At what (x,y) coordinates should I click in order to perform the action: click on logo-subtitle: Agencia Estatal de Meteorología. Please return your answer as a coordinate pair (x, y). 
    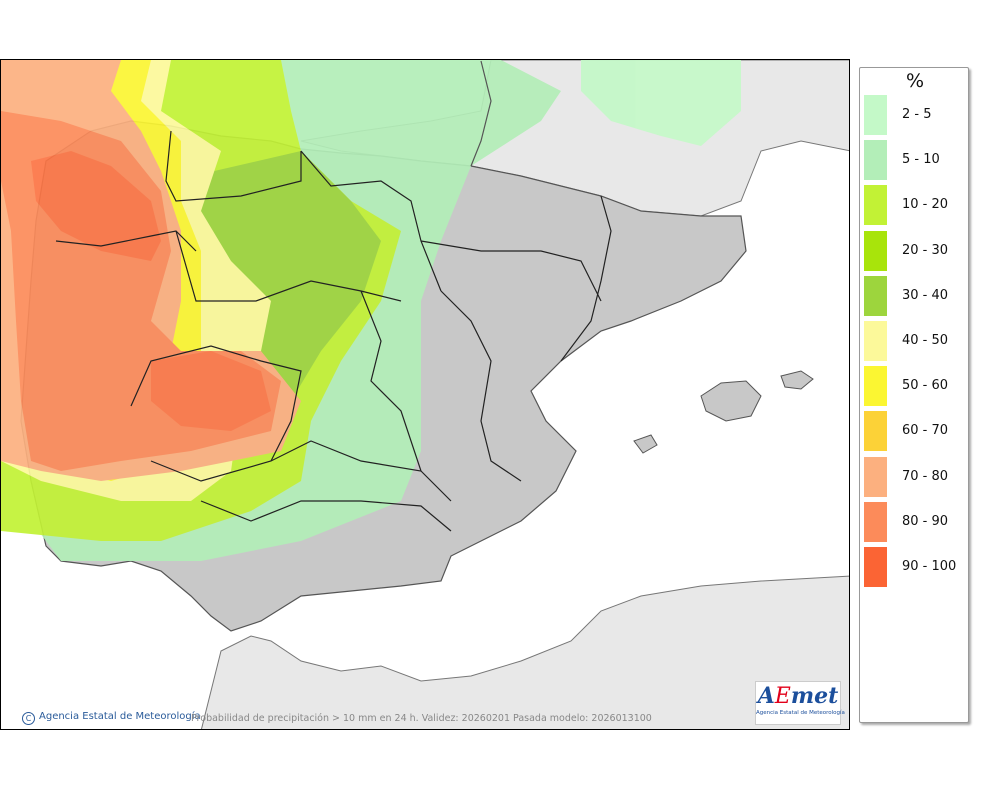
    Looking at the image, I should click on (800, 713).